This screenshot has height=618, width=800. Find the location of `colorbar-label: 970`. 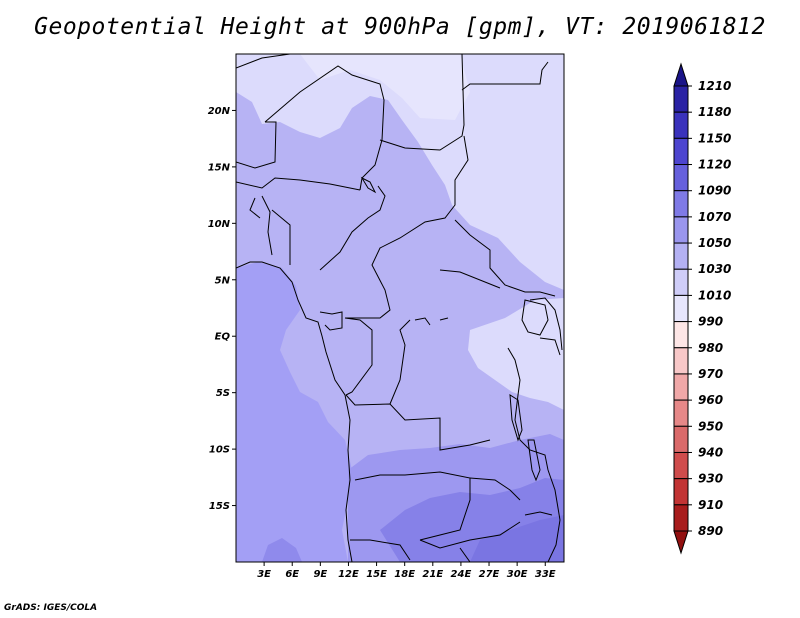

colorbar-label: 970 is located at coordinates (710, 374).